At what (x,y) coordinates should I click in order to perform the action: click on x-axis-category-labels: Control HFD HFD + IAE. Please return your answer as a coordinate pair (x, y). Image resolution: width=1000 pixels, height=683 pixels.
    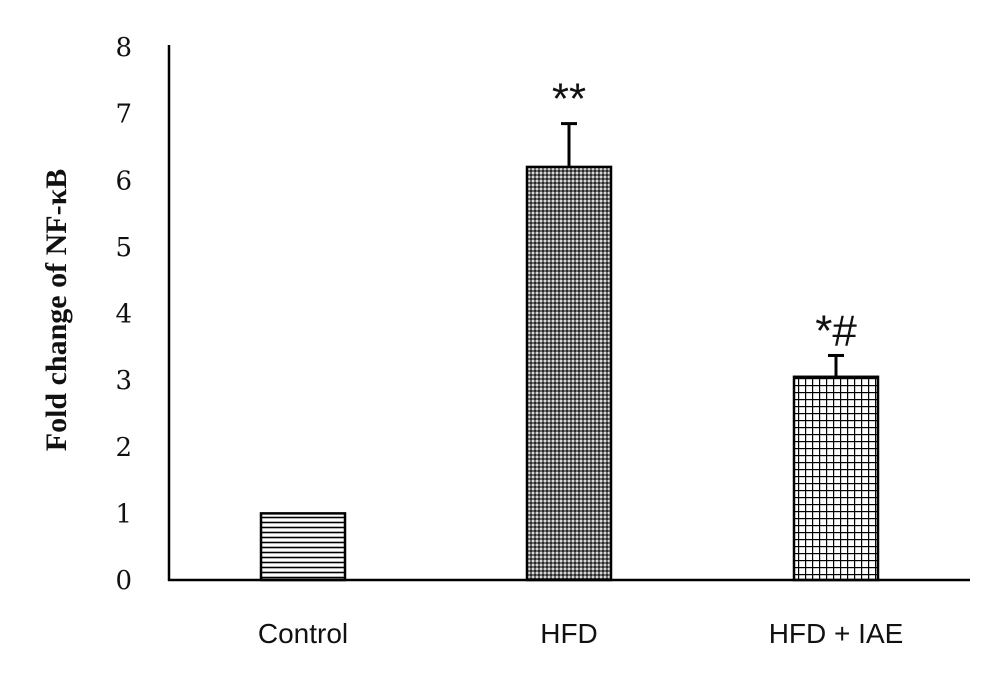
    Looking at the image, I should click on (580, 633).